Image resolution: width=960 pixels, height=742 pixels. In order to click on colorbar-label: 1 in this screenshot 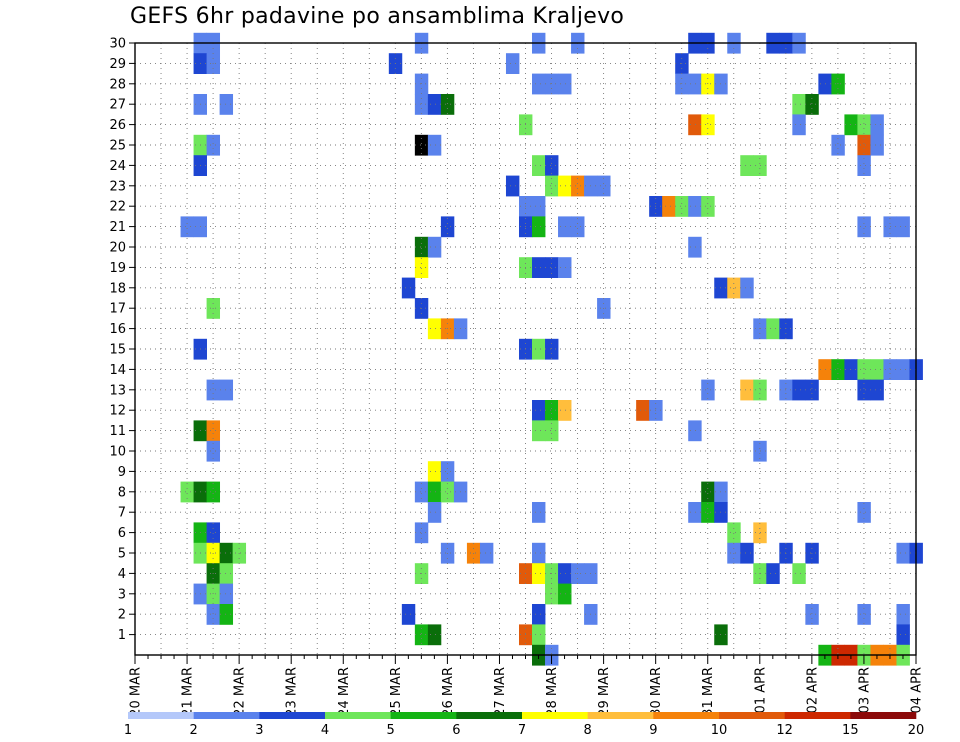, I will do `click(128, 730)`.